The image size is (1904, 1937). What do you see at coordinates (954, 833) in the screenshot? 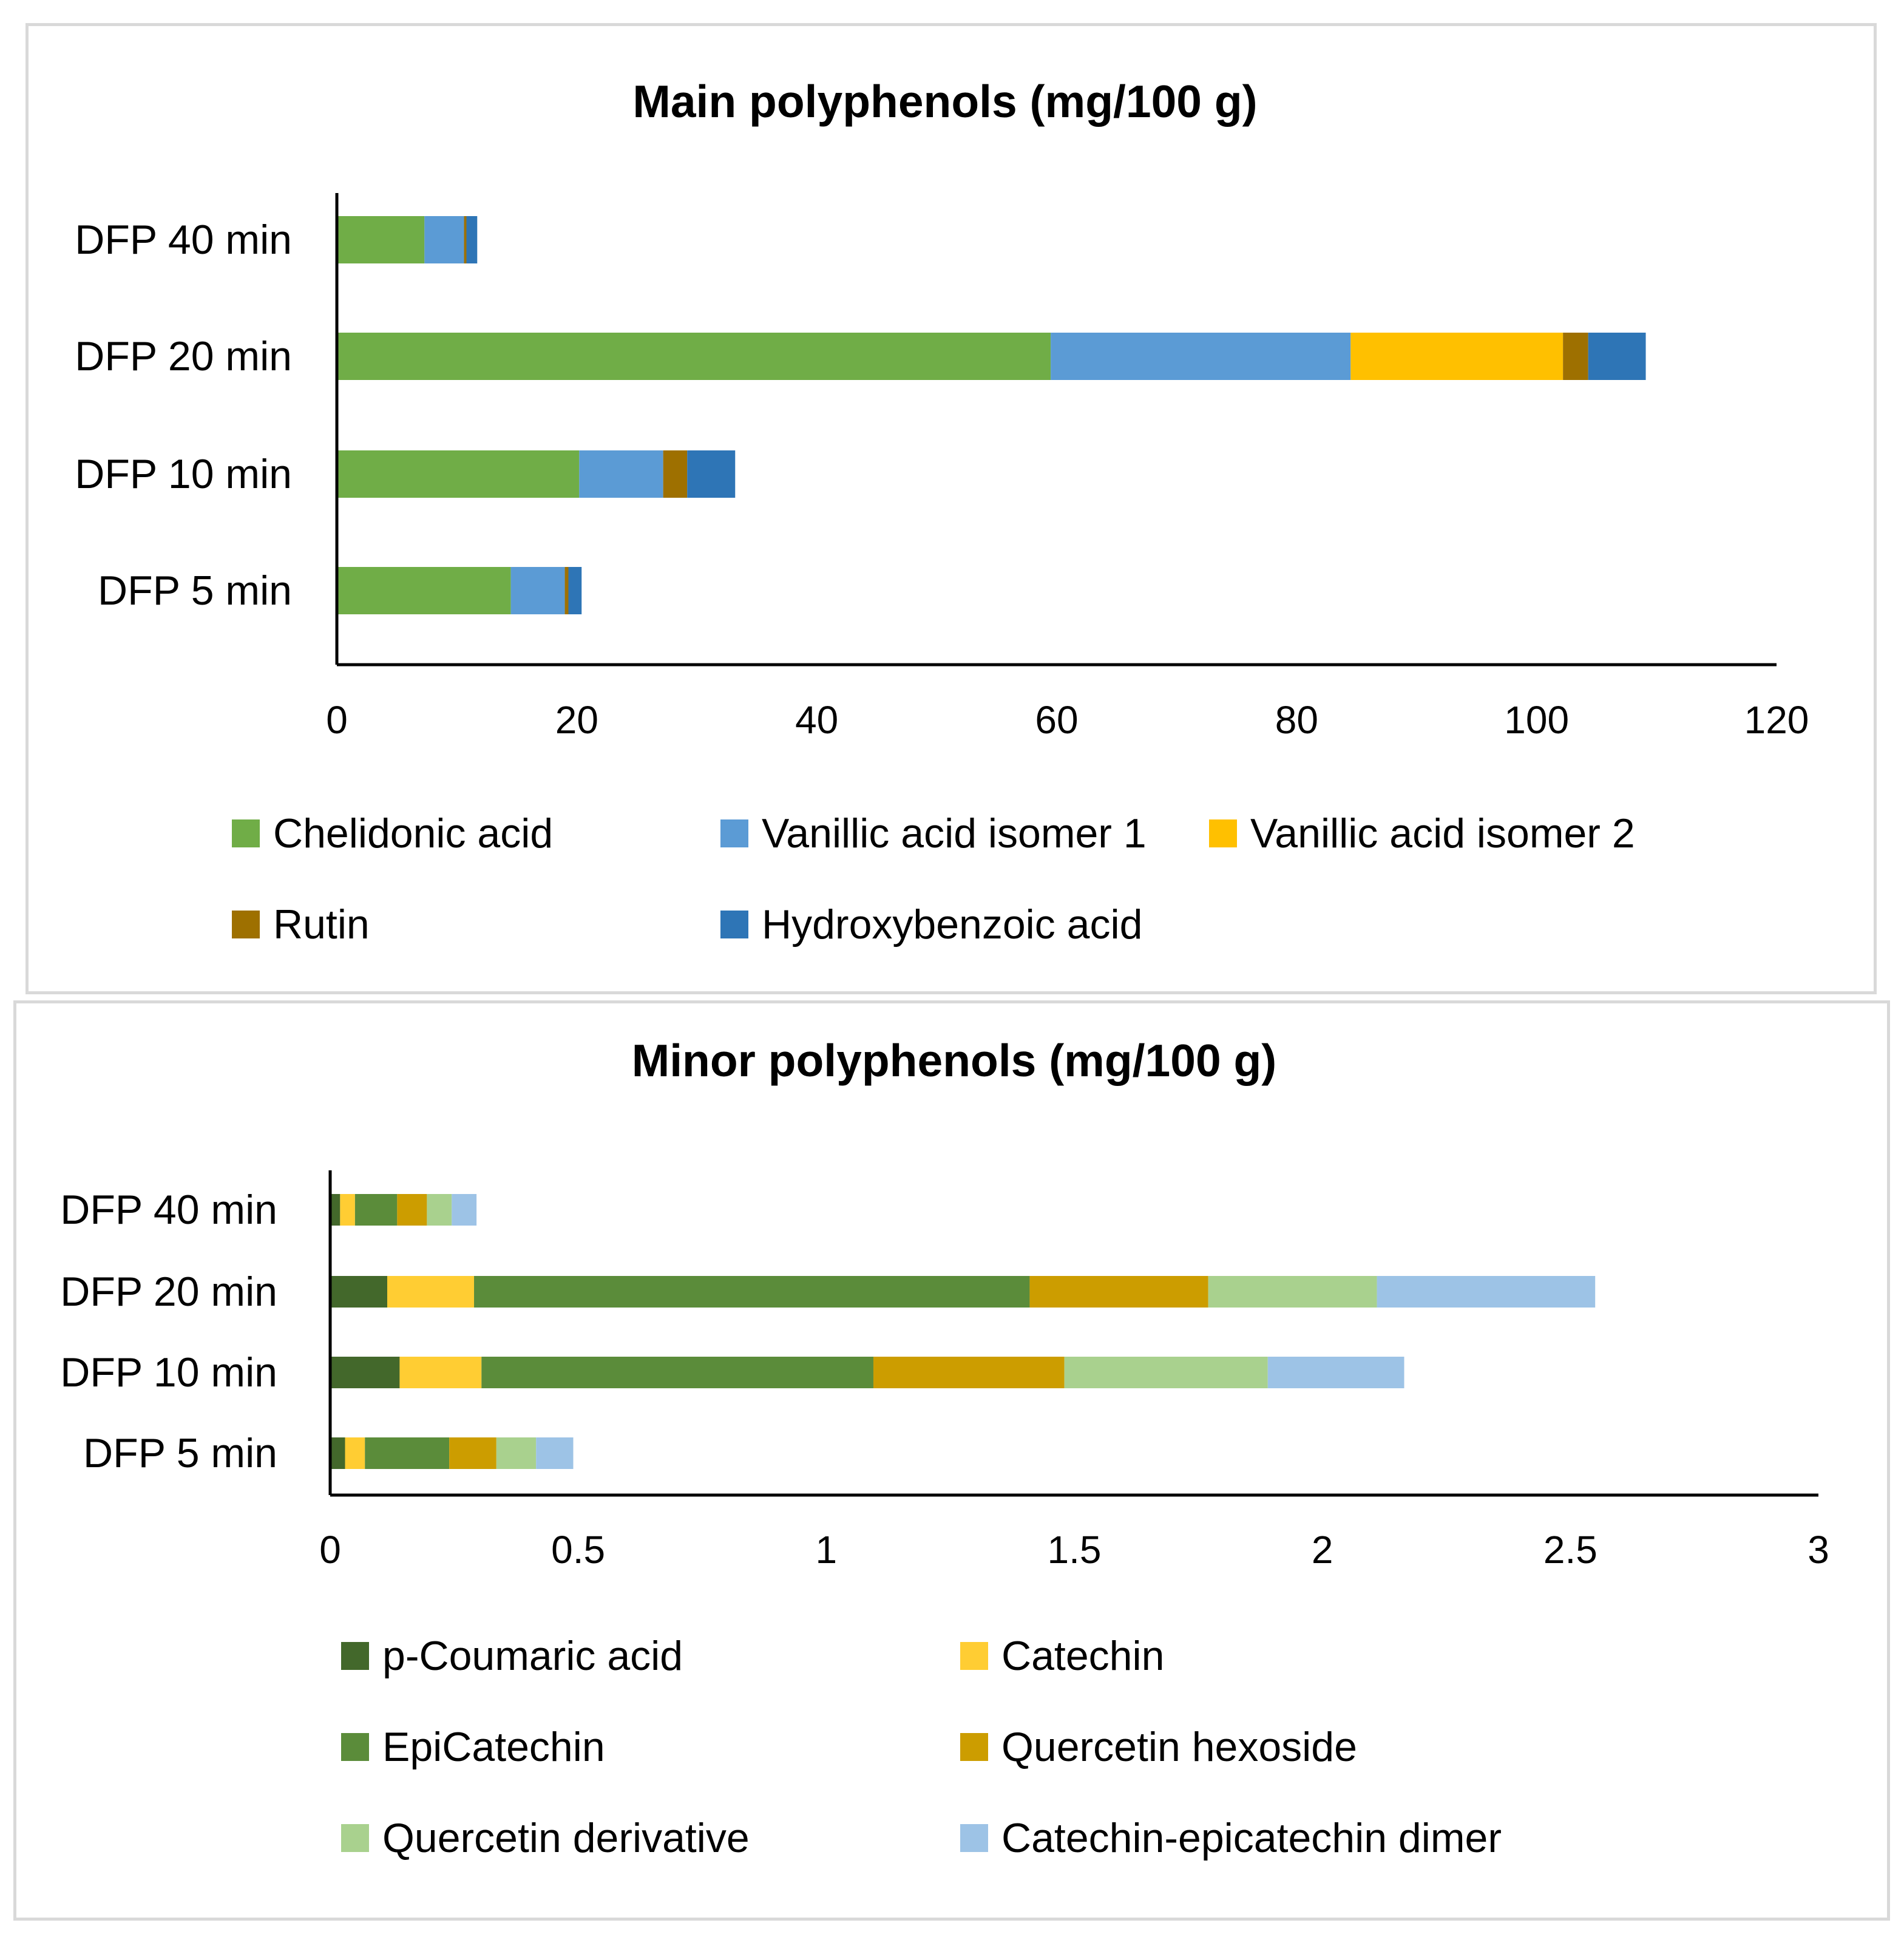
I see `legend-label-vanillic-acid-isomer-1: Vanillic acid isomer 1` at bounding box center [954, 833].